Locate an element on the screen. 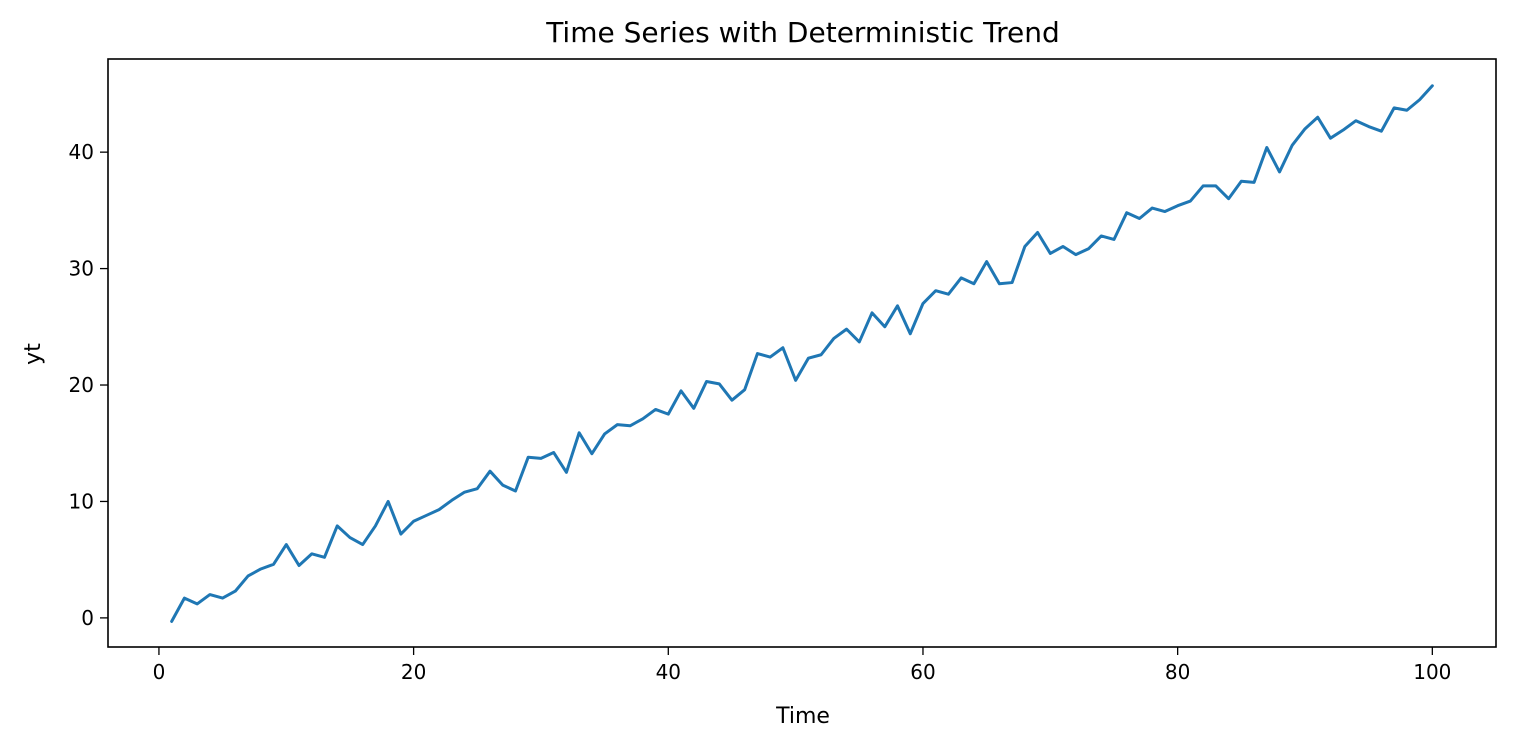 This screenshot has height=748, width=1516. y-tick-label: 0 is located at coordinates (87, 618).